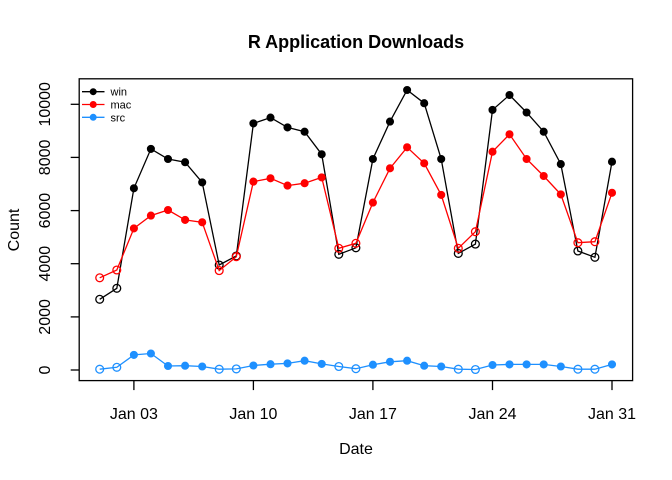  What do you see at coordinates (45, 158) in the screenshot?
I see `y-tick-label: 8000` at bounding box center [45, 158].